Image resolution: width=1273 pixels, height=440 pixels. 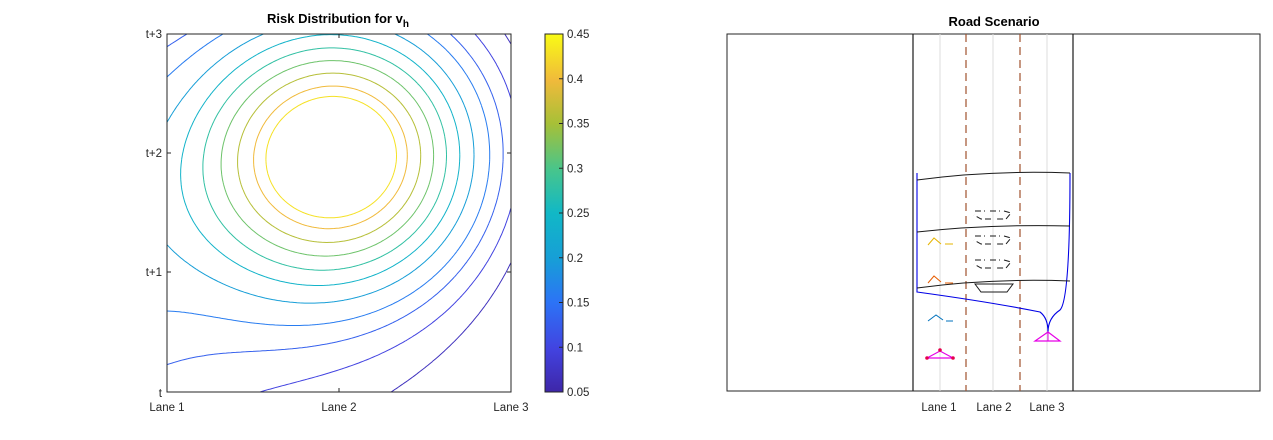 I want to click on ego-vehicle, so click(x=1047, y=336).